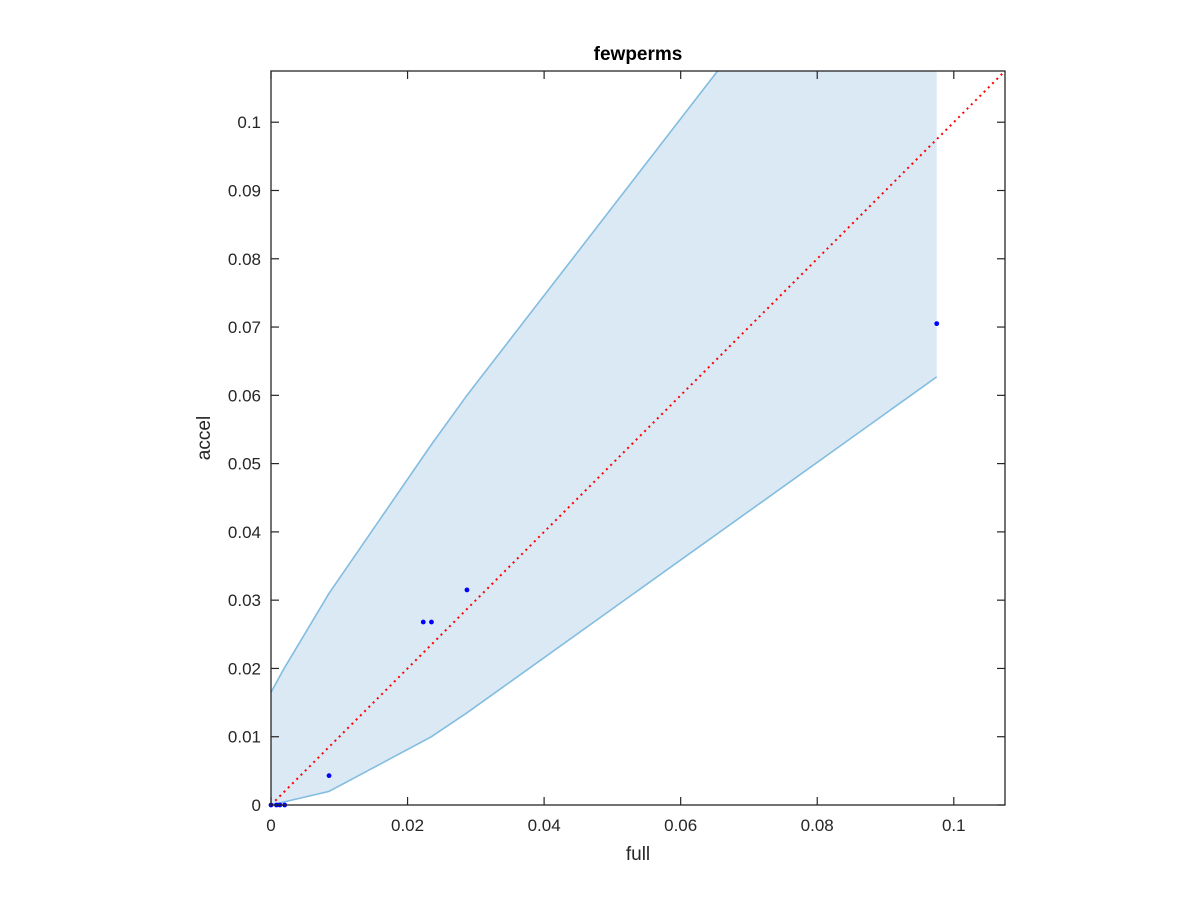 Image resolution: width=1200 pixels, height=900 pixels. What do you see at coordinates (638, 854) in the screenshot?
I see `x-axis-label: full` at bounding box center [638, 854].